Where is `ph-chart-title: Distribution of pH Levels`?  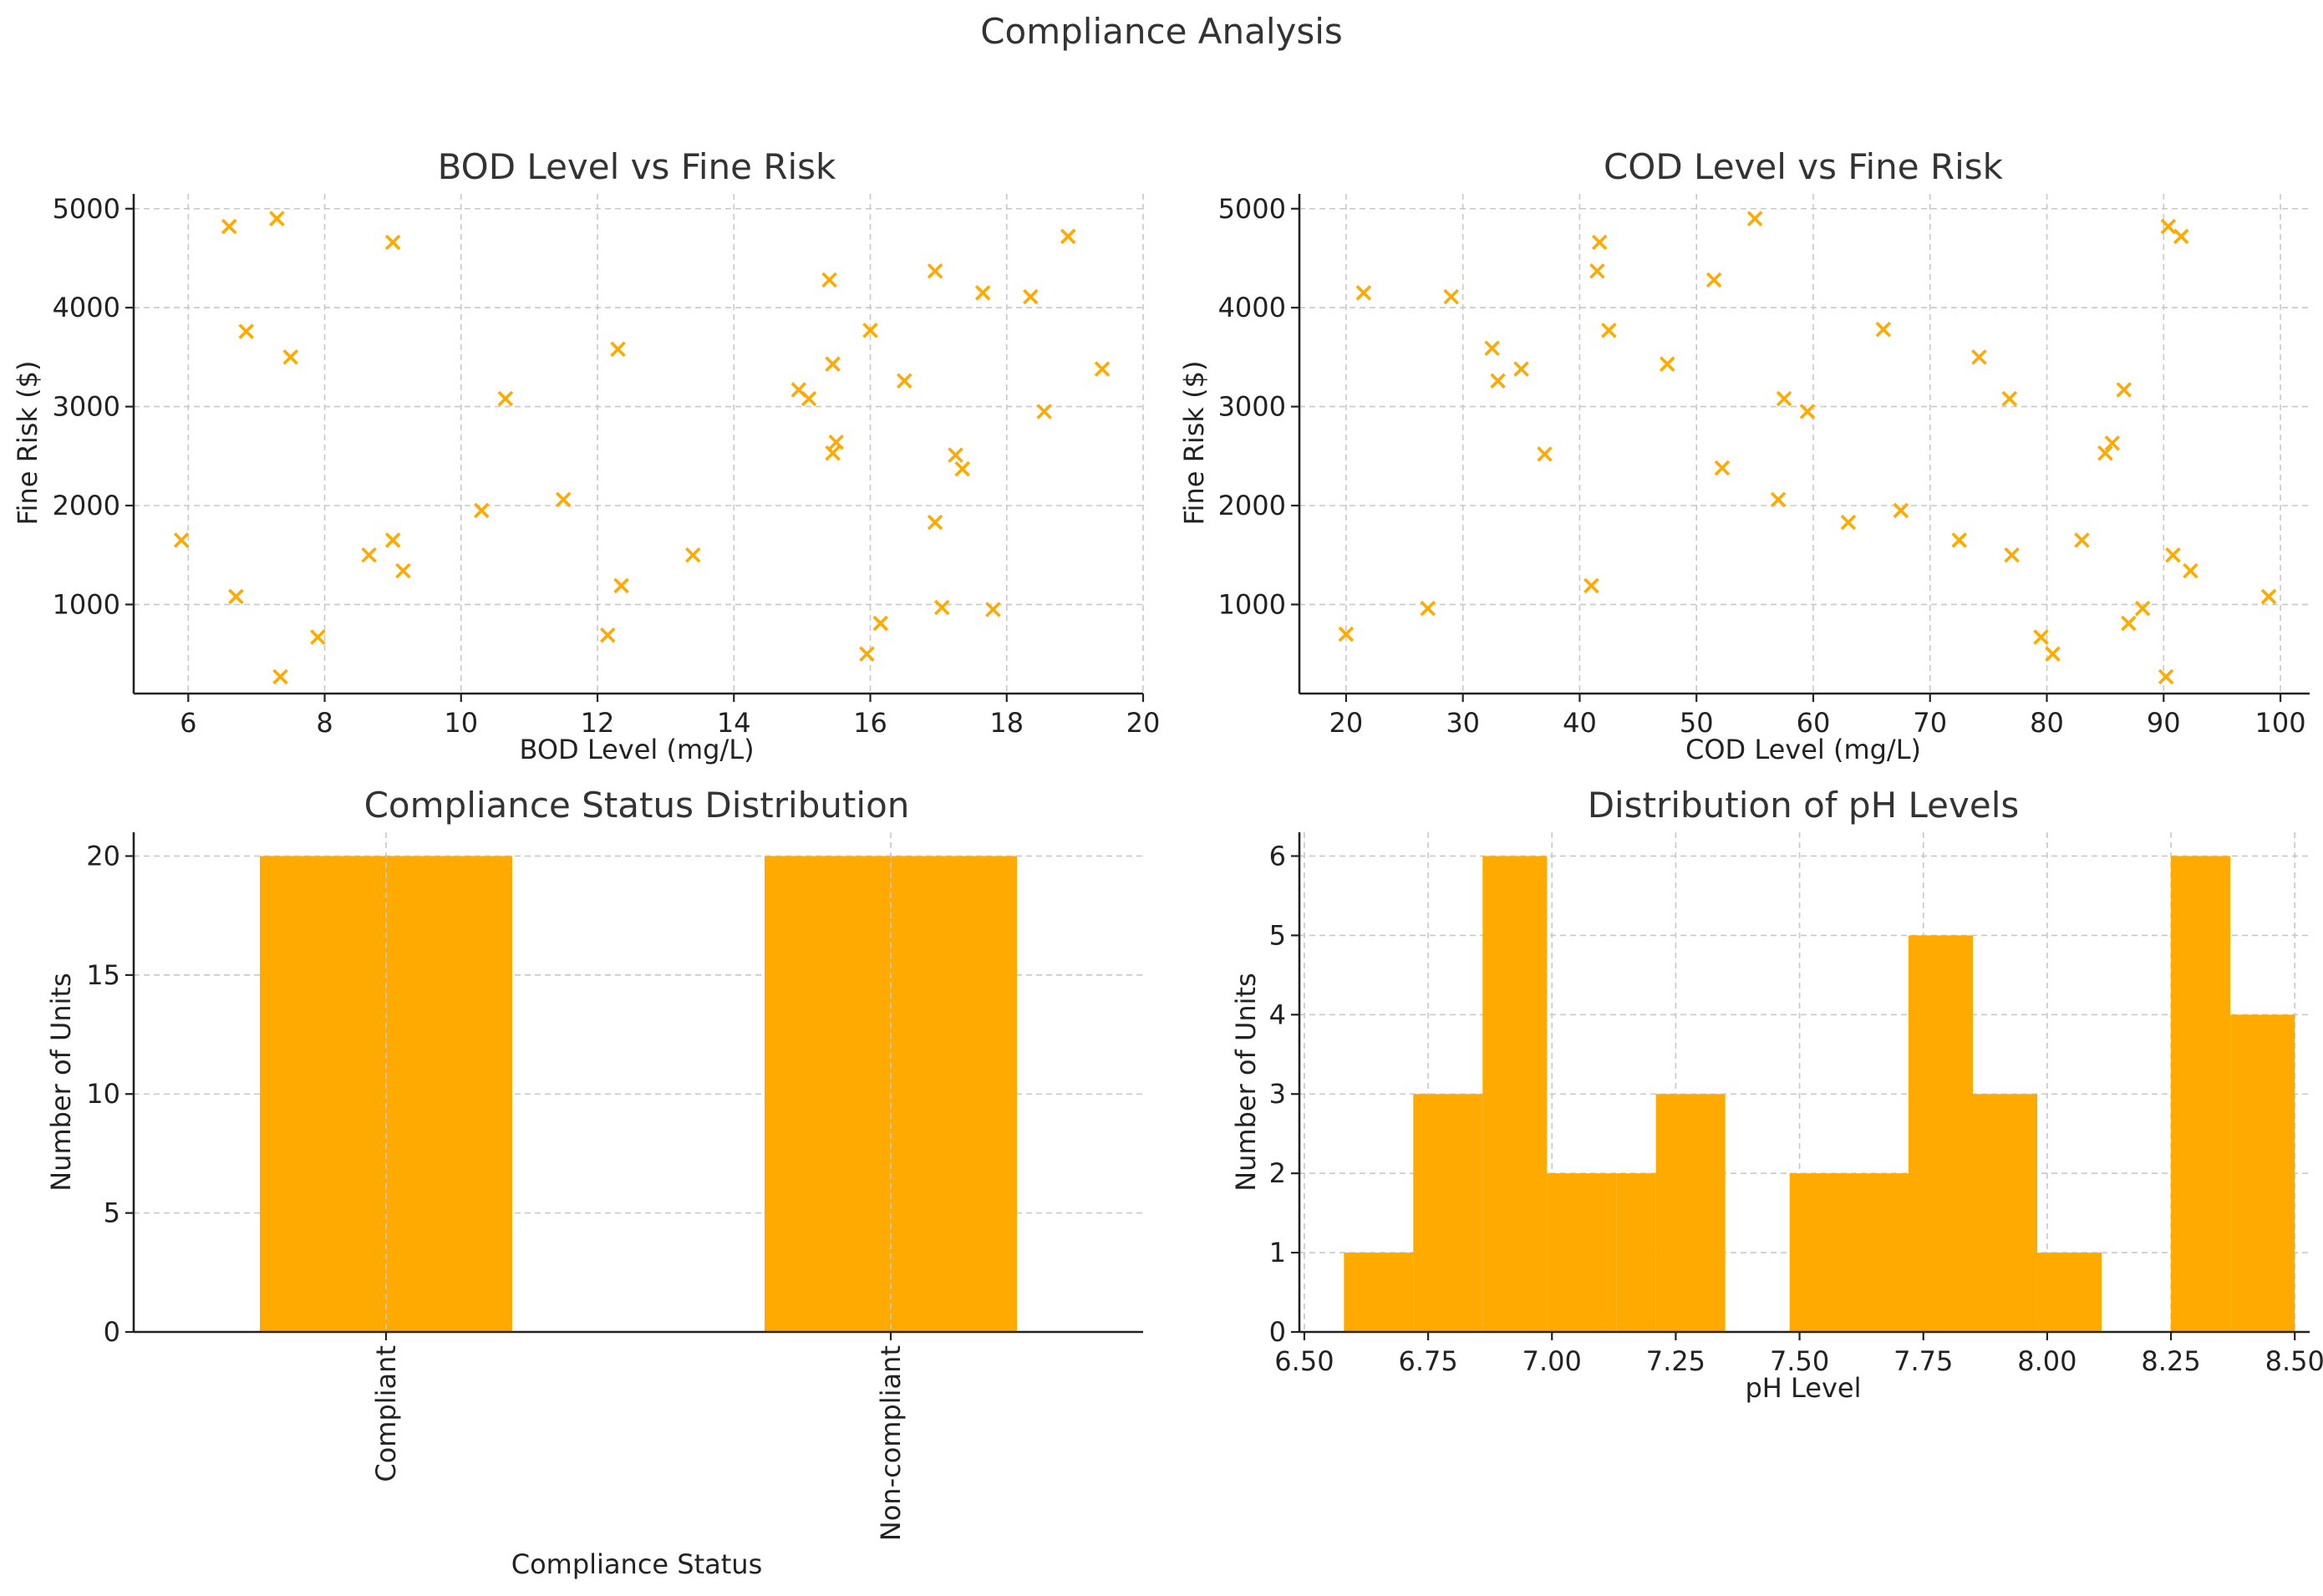 ph-chart-title: Distribution of pH Levels is located at coordinates (1804, 805).